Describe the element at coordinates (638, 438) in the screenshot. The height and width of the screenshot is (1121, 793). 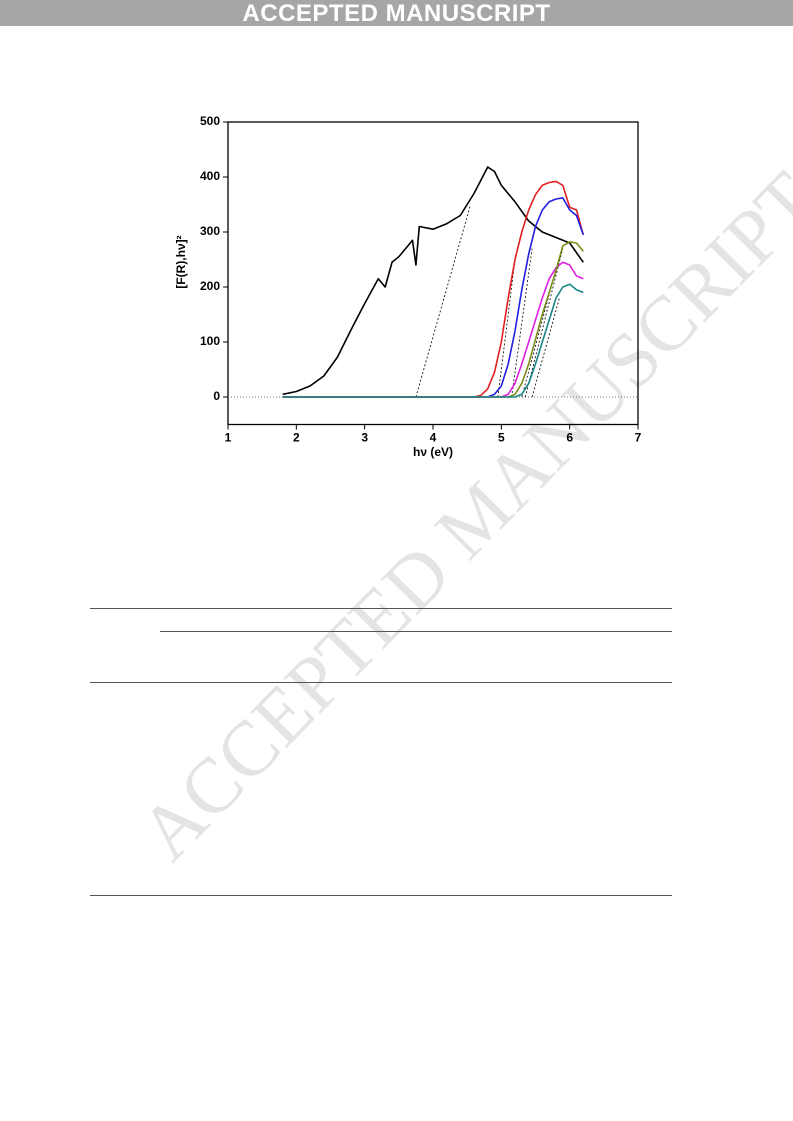
I see `x-tick-label: 7` at that location.